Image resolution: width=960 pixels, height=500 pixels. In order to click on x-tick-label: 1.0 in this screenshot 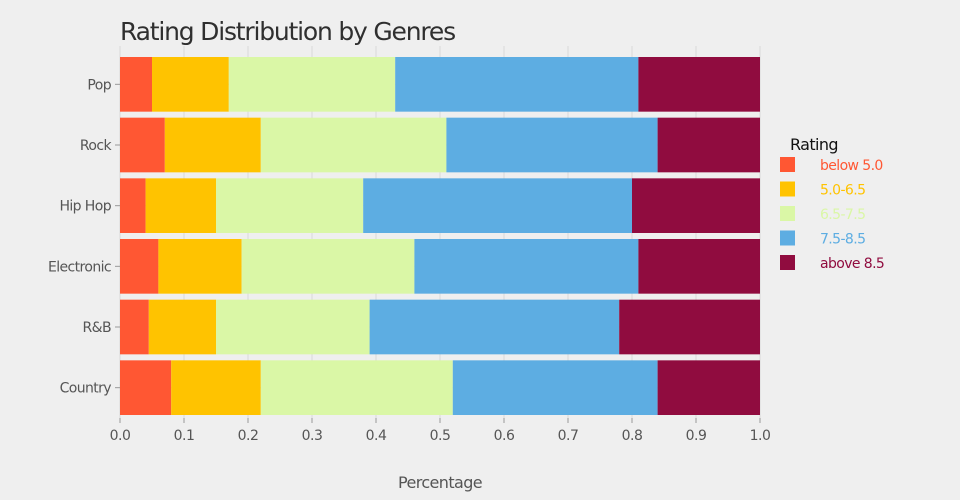, I will do `click(760, 436)`.